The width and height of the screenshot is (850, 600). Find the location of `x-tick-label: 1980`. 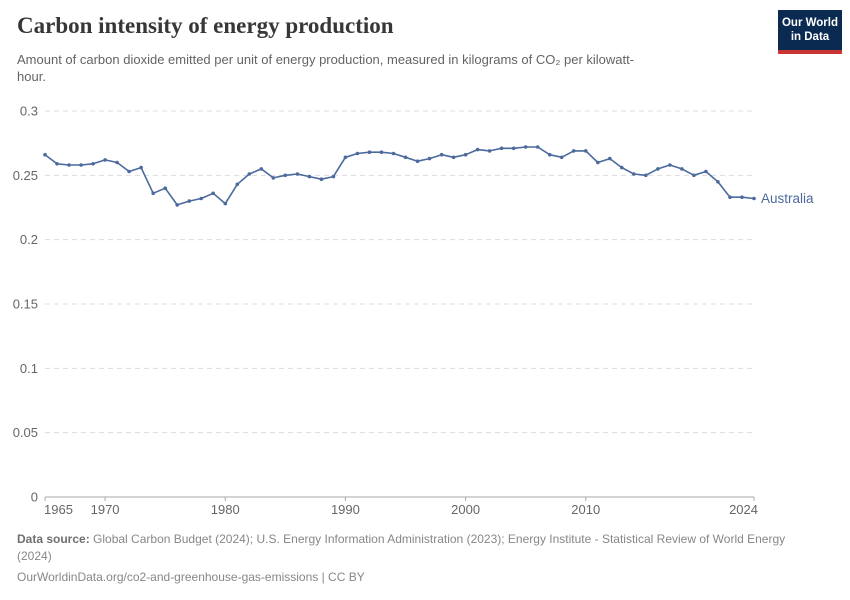

x-tick-label: 1980 is located at coordinates (225, 509).